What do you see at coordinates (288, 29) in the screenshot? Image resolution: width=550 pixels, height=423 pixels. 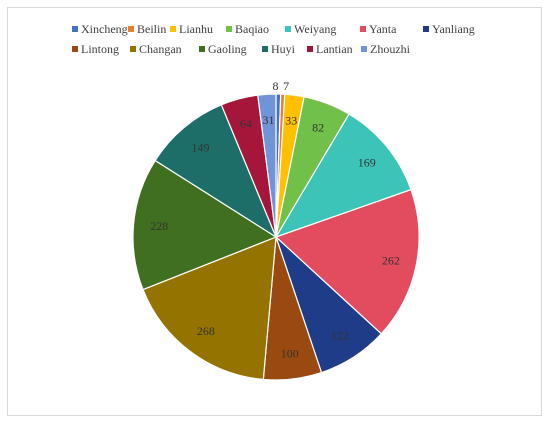 I see `legend-swatch-weiyang` at bounding box center [288, 29].